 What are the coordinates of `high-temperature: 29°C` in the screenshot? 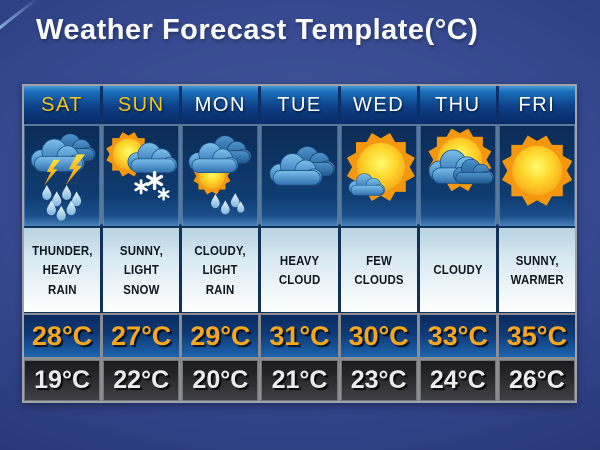 It's located at (220, 336).